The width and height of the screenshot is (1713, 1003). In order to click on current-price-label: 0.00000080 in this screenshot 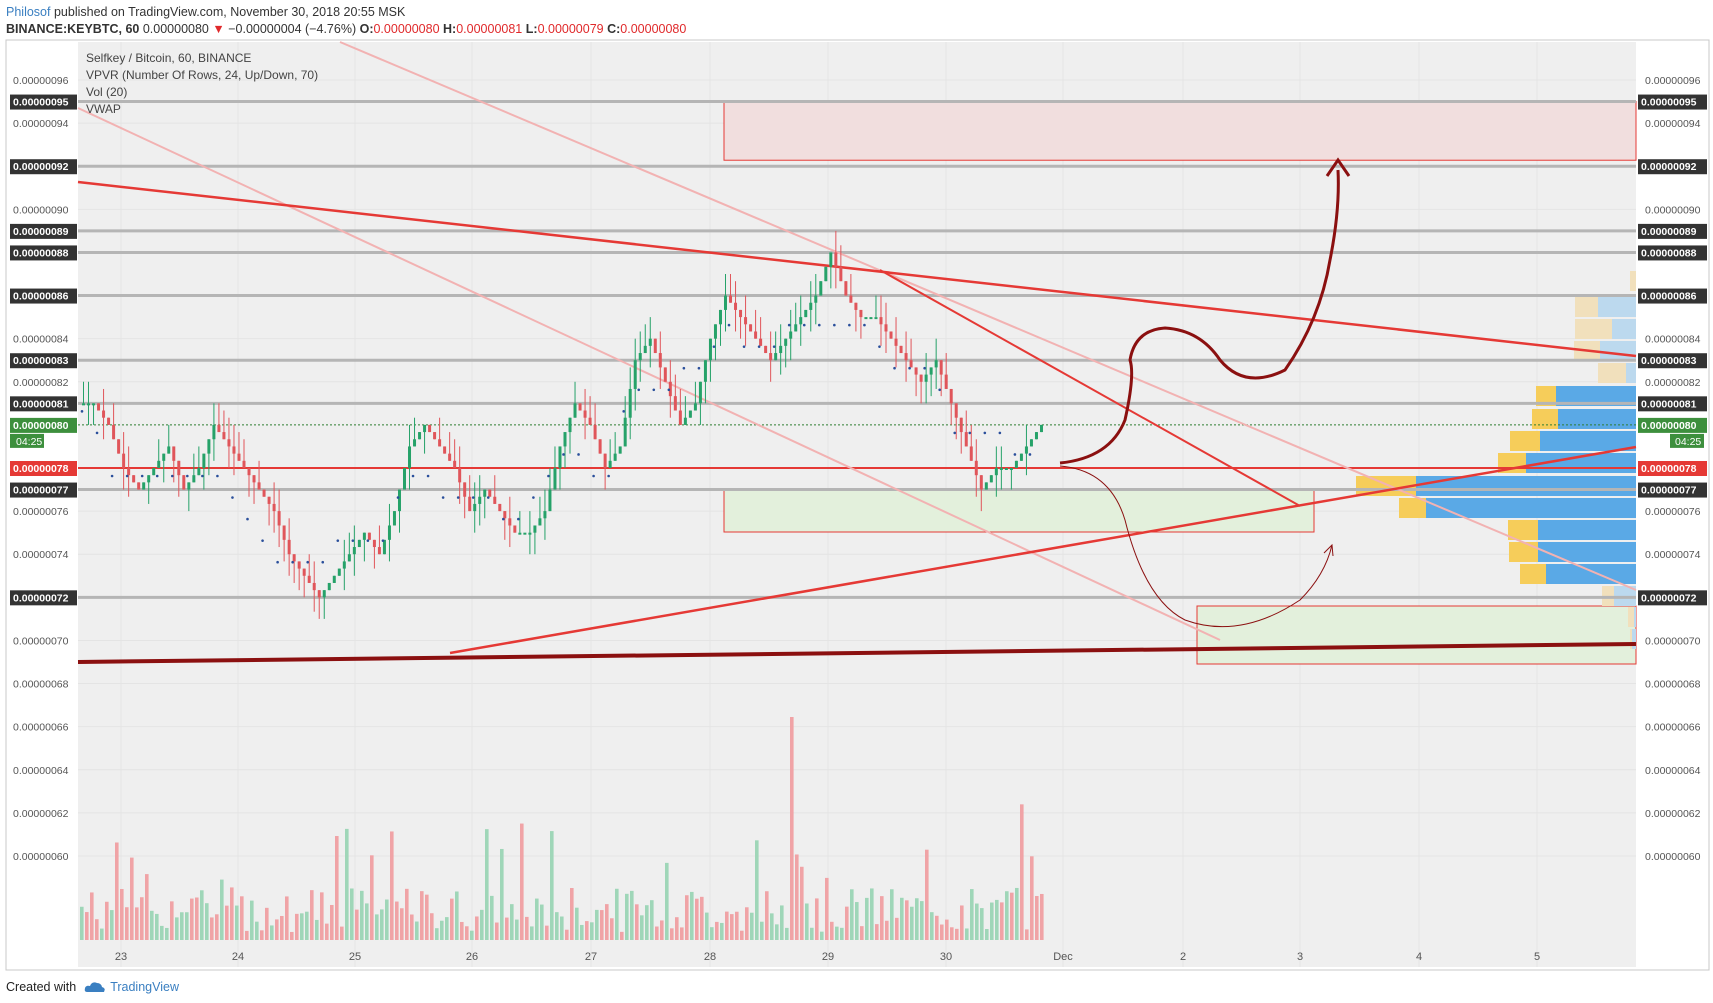, I will do `click(1669, 426)`.